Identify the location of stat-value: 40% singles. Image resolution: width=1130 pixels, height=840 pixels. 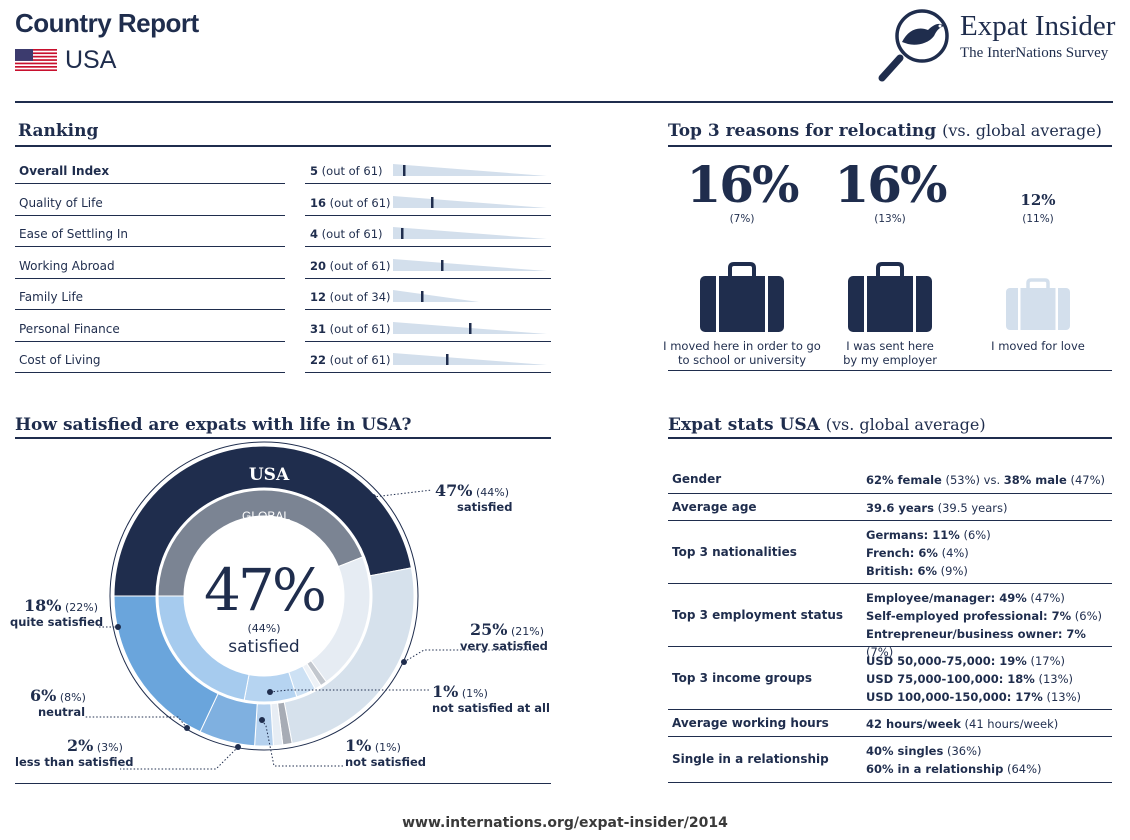
(905, 751).